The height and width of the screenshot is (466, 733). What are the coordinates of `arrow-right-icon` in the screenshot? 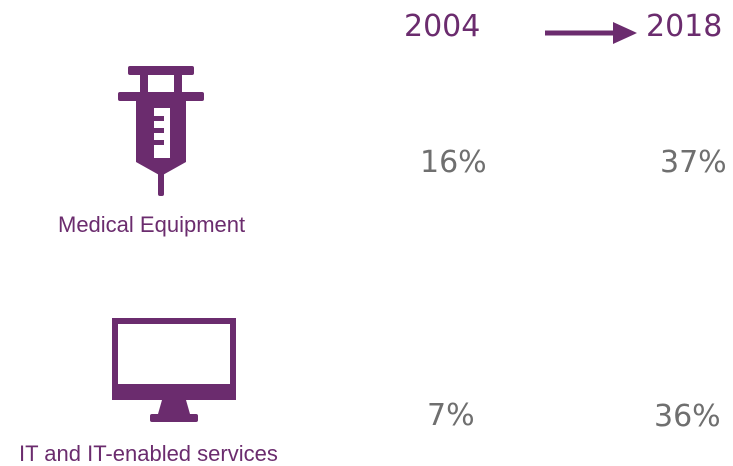 It's located at (591, 33).